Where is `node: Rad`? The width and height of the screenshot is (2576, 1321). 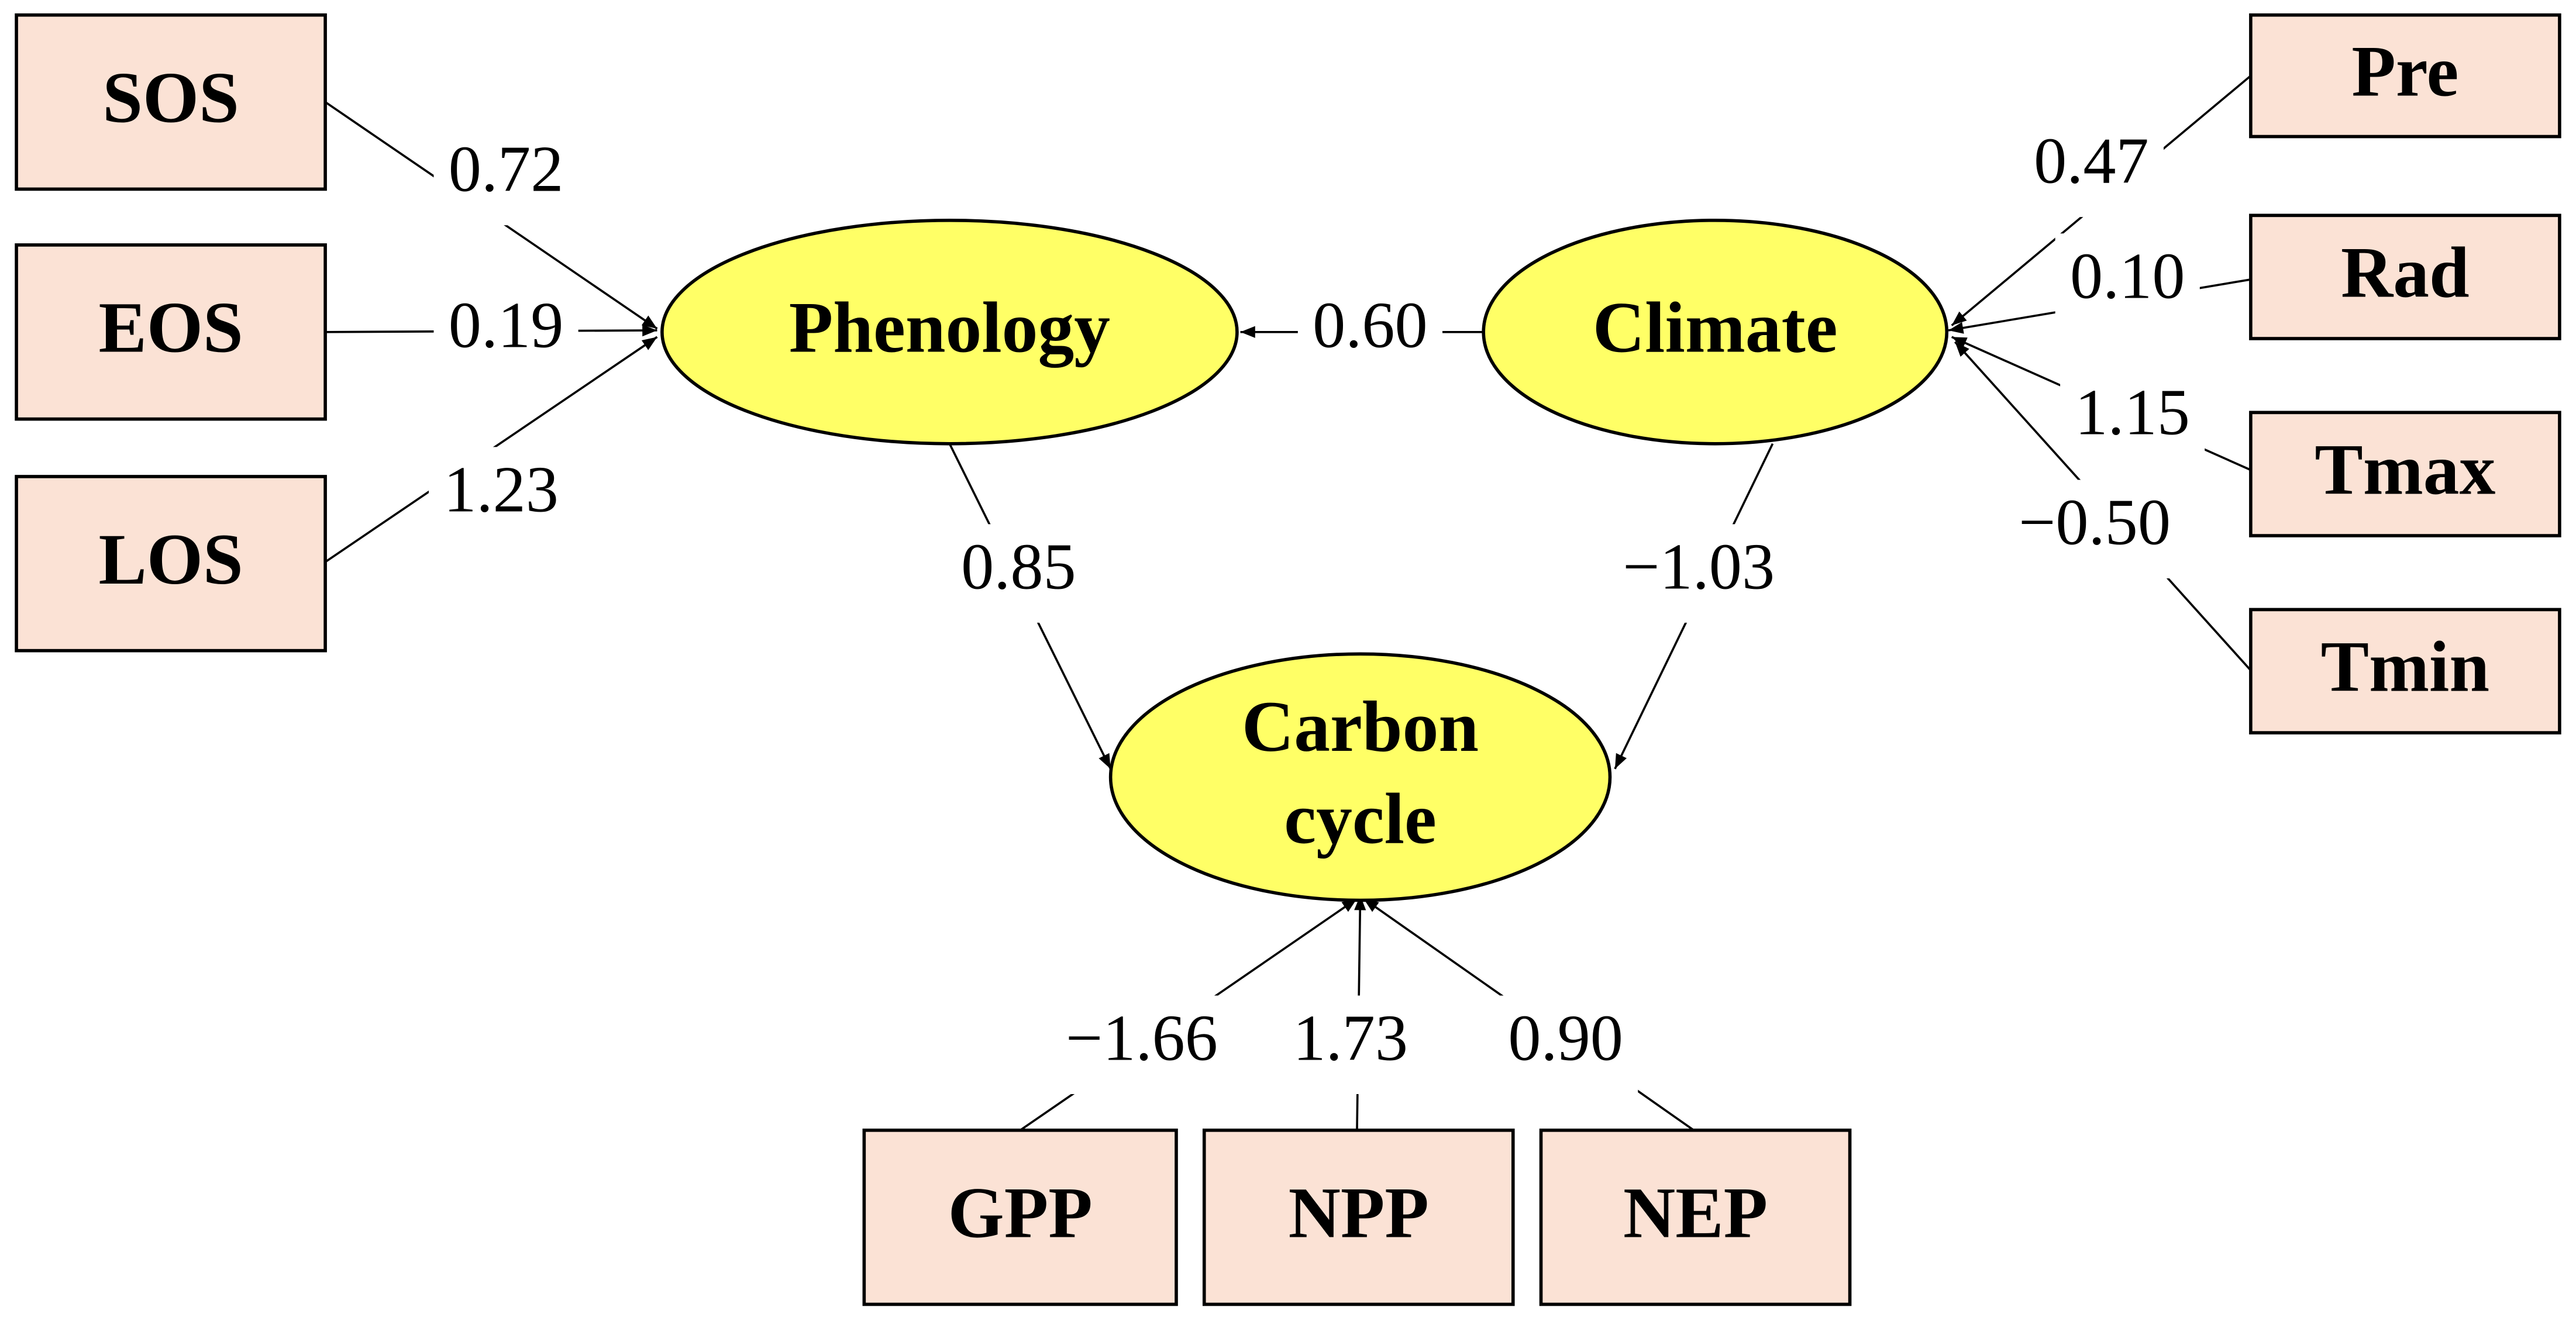 node: Rad is located at coordinates (2405, 276).